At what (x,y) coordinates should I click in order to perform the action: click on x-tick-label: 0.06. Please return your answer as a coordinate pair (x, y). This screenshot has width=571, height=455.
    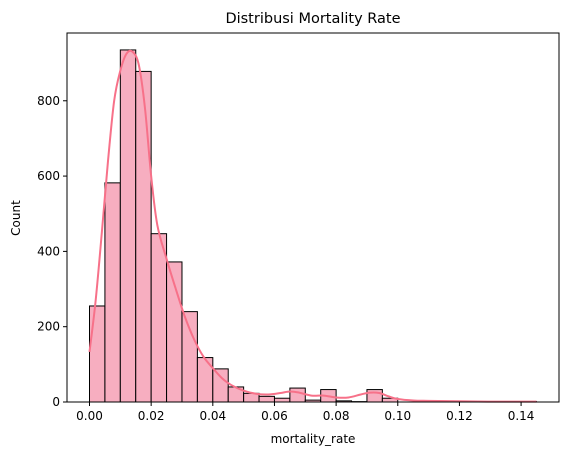
    Looking at the image, I should click on (274, 416).